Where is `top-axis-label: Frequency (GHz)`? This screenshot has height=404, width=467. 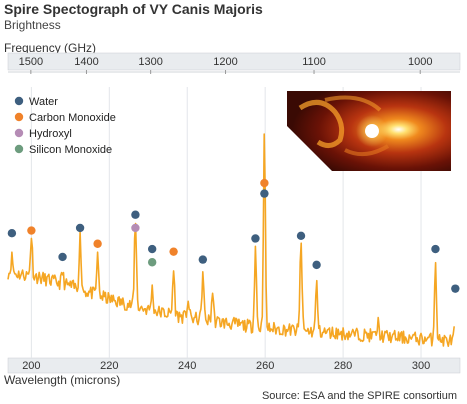 top-axis-label: Frequency (GHz) is located at coordinates (50, 48).